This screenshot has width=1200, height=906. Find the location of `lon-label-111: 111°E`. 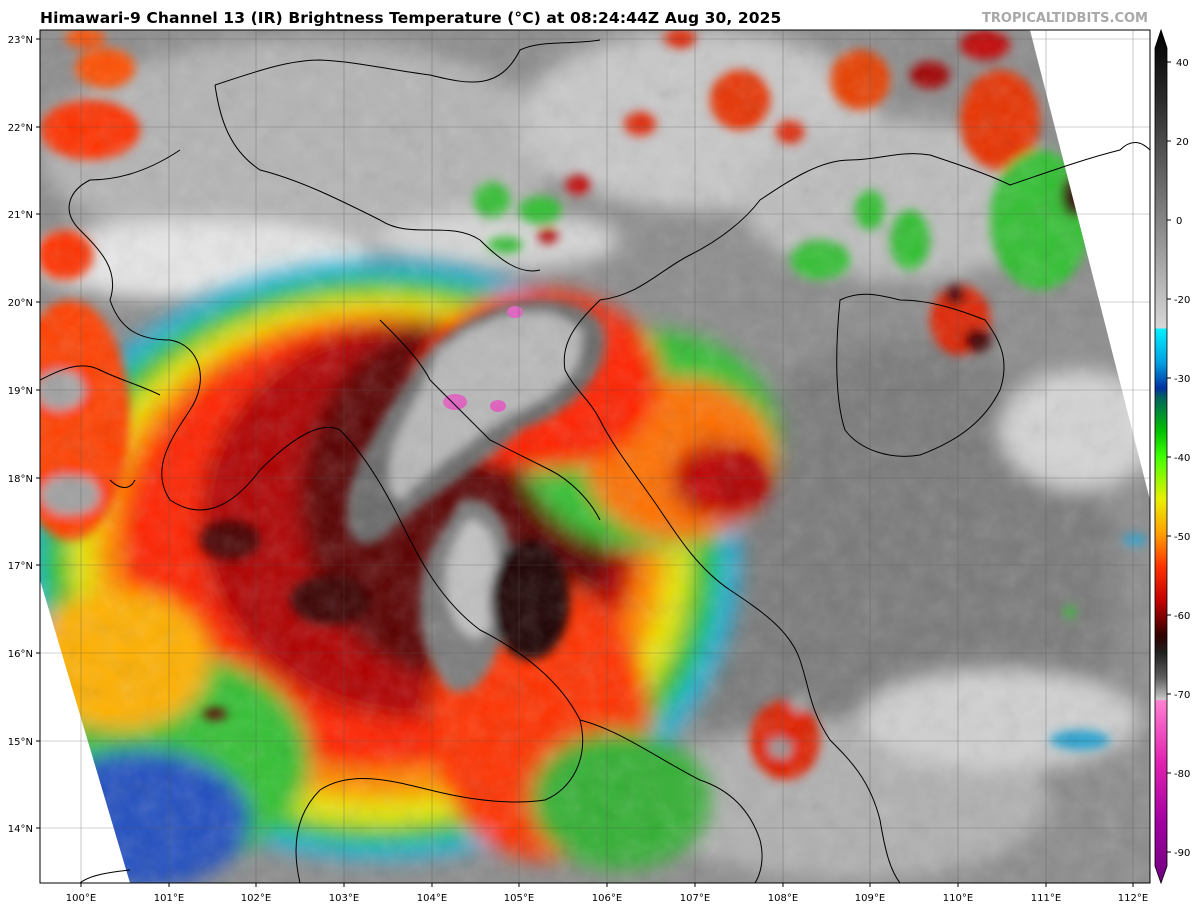

lon-label-111: 111°E is located at coordinates (1046, 898).